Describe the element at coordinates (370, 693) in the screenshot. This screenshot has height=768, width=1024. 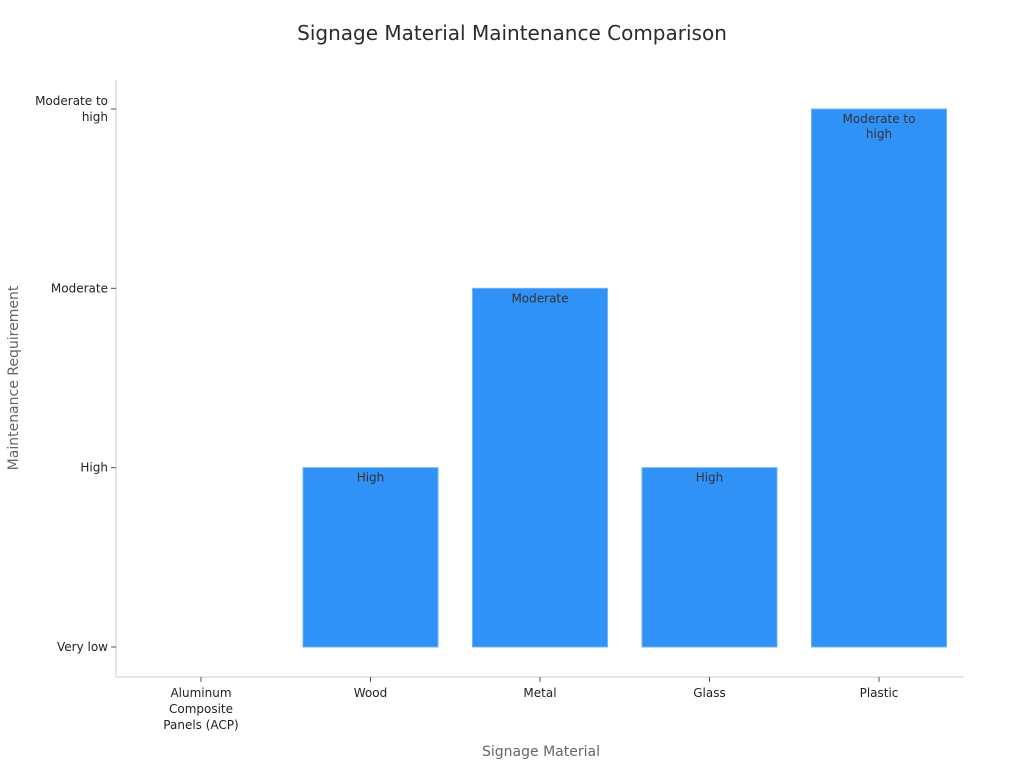
I see `x-tick-label-wood: Wood` at that location.